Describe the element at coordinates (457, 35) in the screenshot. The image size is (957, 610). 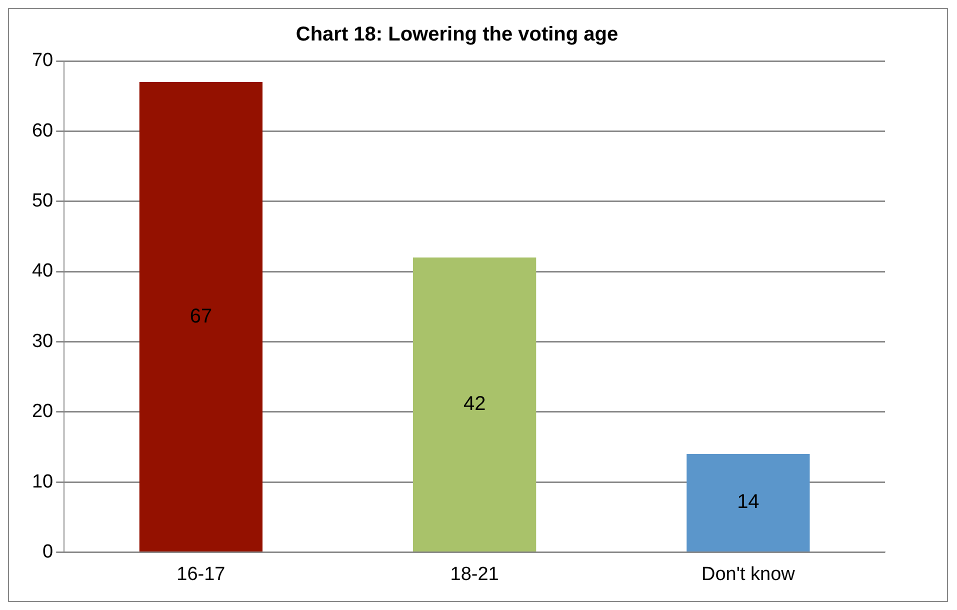
I see `chart-title: Chart 18: Lowering the voting age` at that location.